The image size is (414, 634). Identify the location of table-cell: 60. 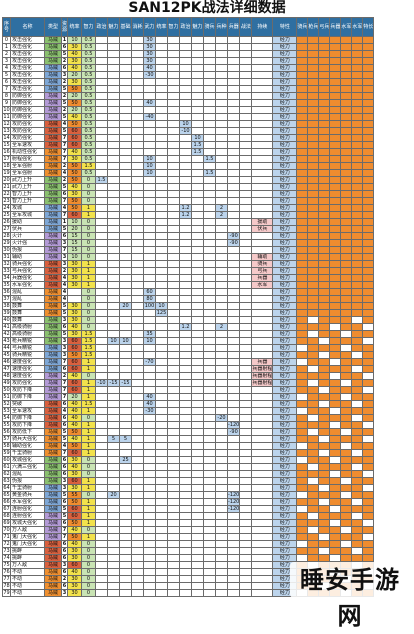
(75, 453).